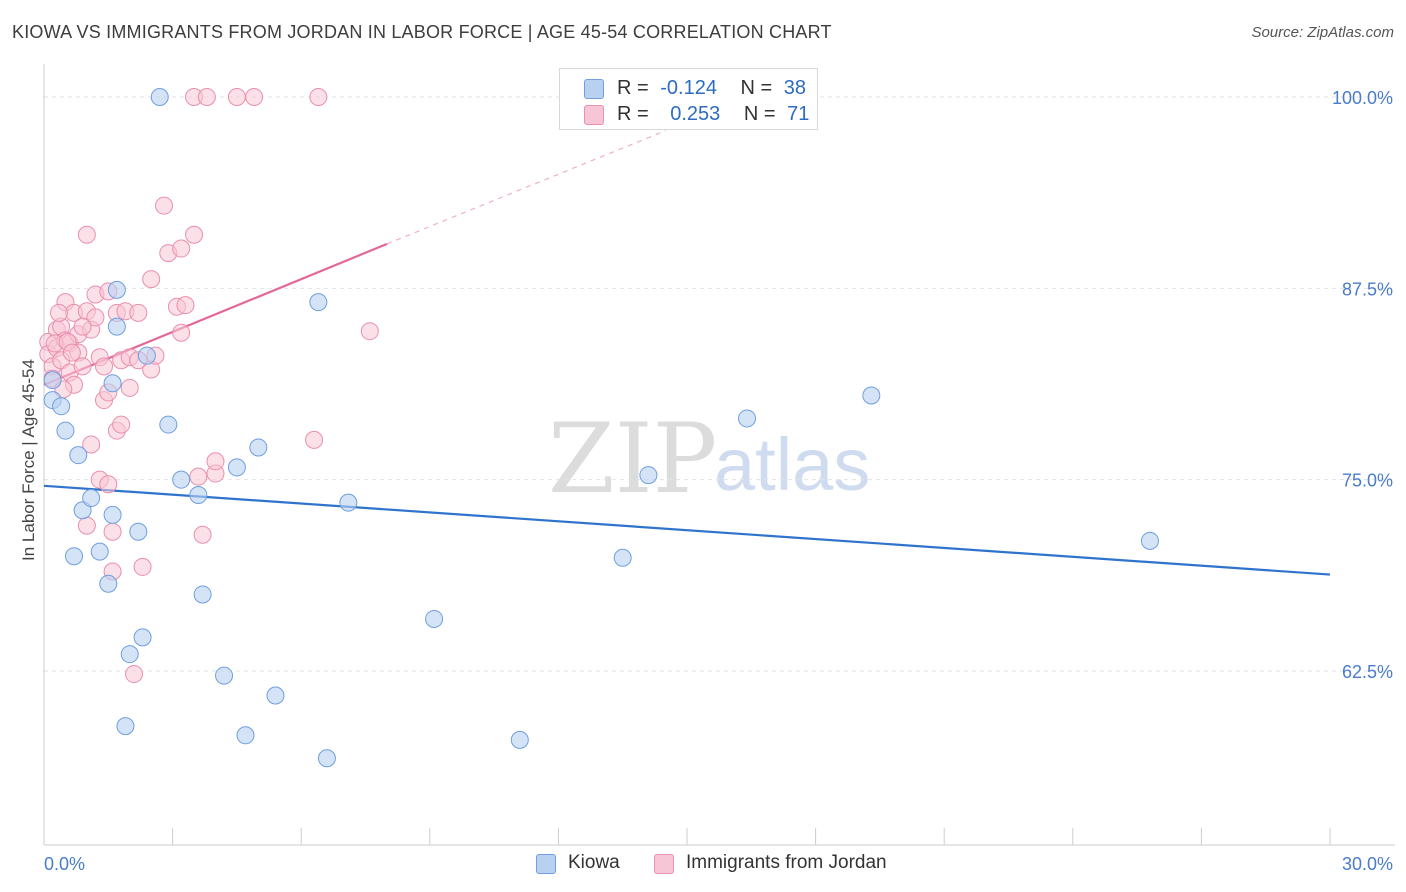  I want to click on x-tick-labels: 0.0% 30.0%, so click(718, 864).